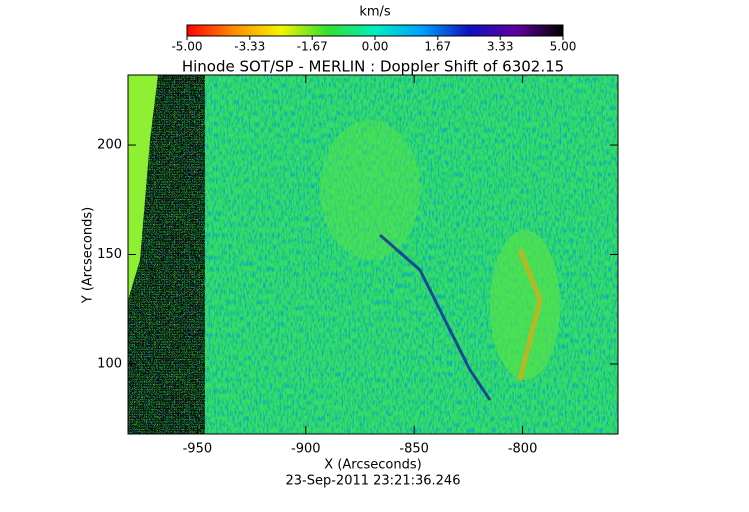 This screenshot has height=512, width=749. Describe the element at coordinates (88, 255) in the screenshot. I see `y-axis-label: Y (Arcseconds)` at that location.